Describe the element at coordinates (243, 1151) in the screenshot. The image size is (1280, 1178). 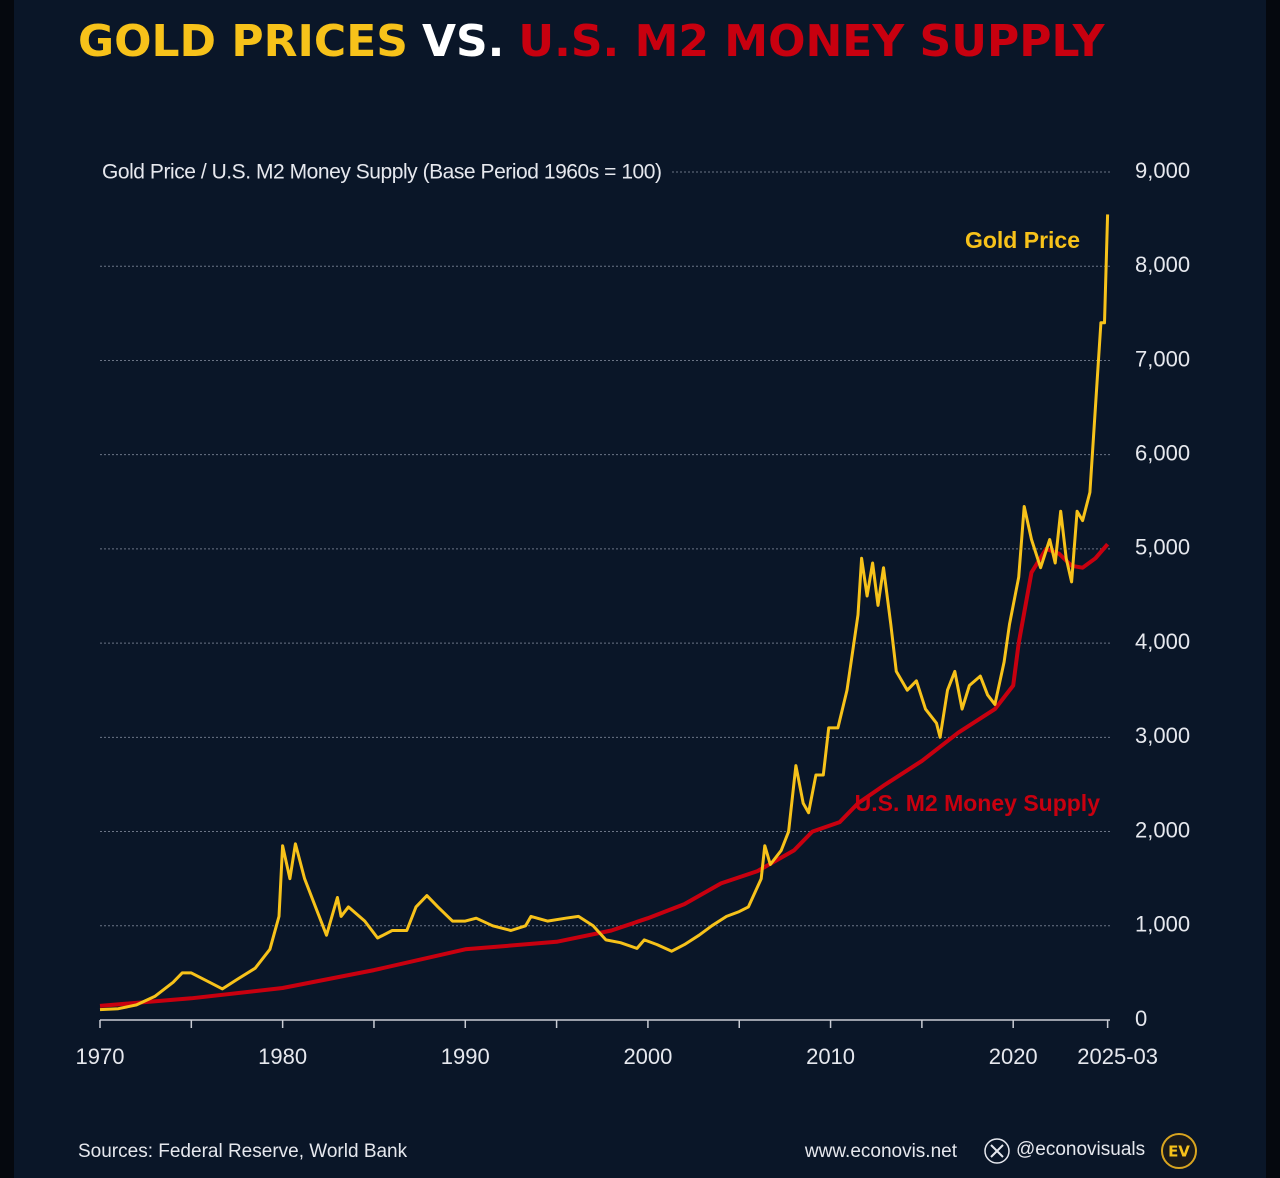
I see `sources: Sources: Federal Reserve, World Bank` at that location.